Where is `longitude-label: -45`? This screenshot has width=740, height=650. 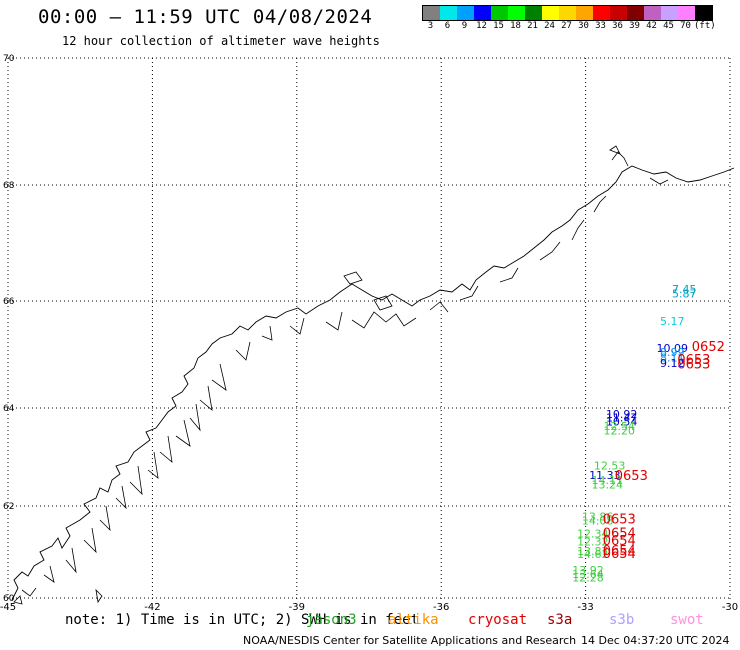 longitude-label: -45 is located at coordinates (8, 607).